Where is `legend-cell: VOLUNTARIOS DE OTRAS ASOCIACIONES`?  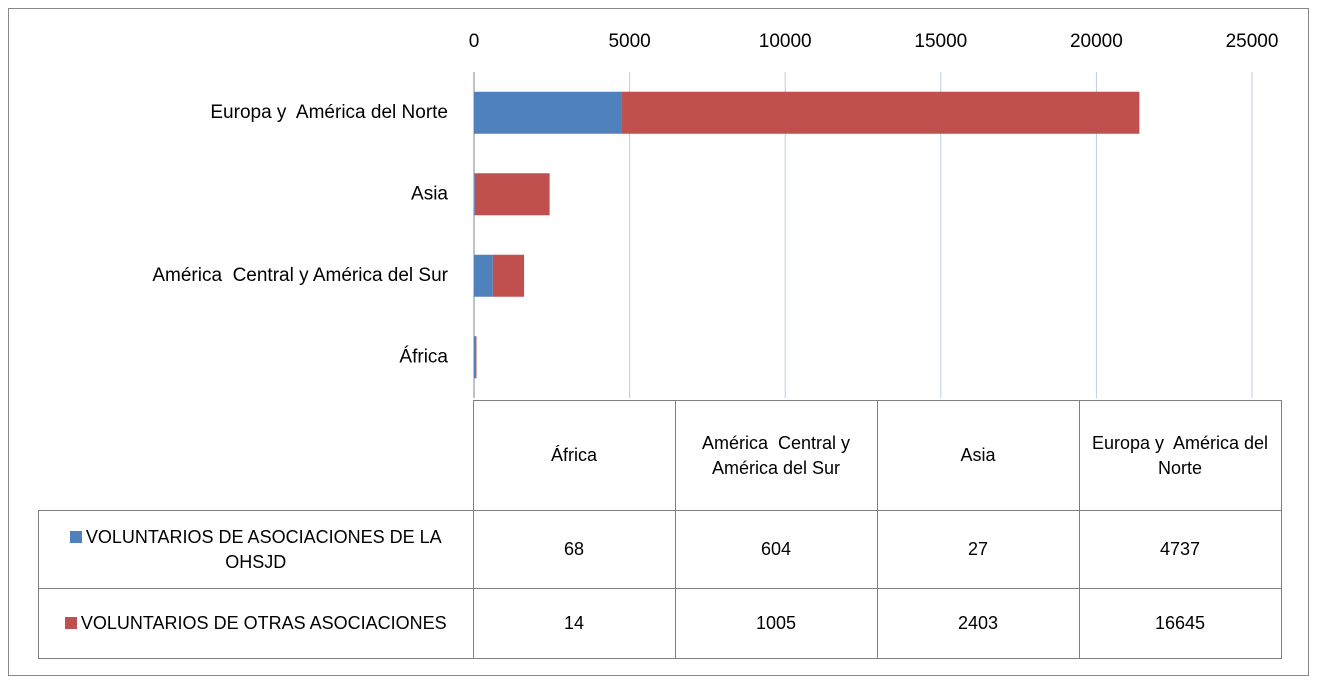 legend-cell: VOLUNTARIOS DE OTRAS ASOCIACIONES is located at coordinates (256, 623).